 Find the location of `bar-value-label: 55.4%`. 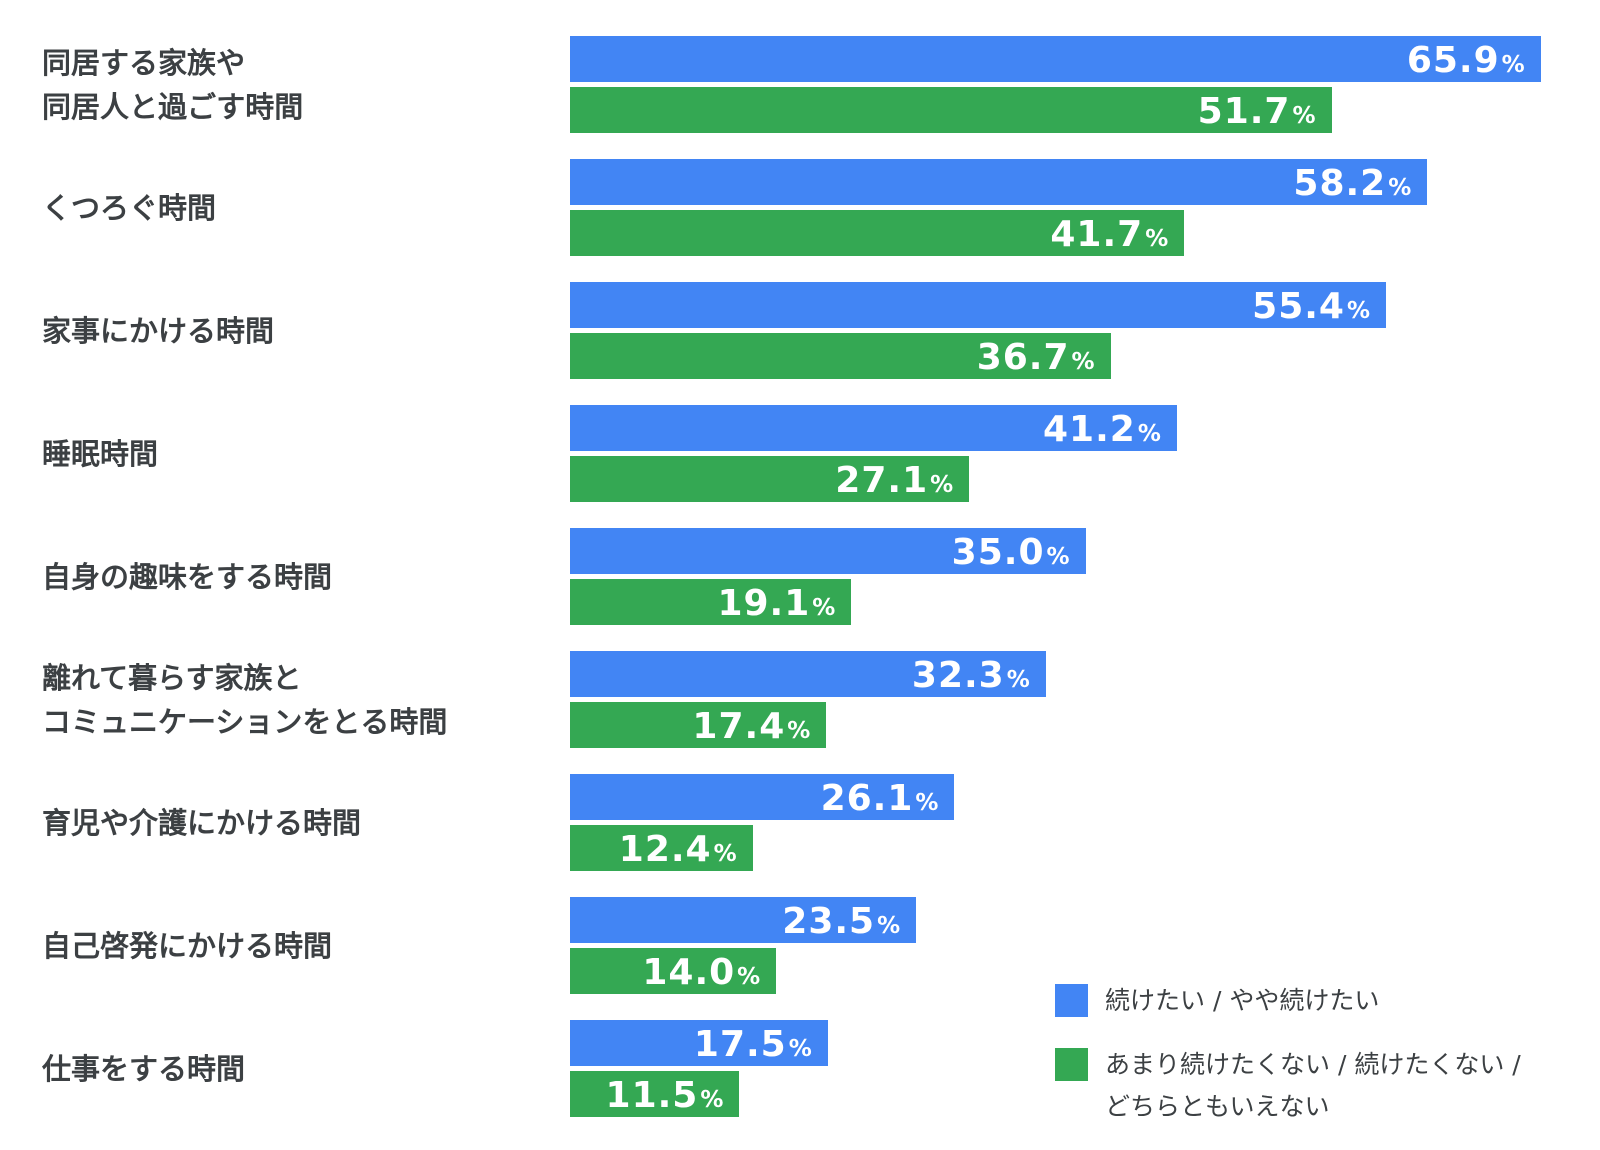

bar-value-label: 55.4% is located at coordinates (1311, 305).